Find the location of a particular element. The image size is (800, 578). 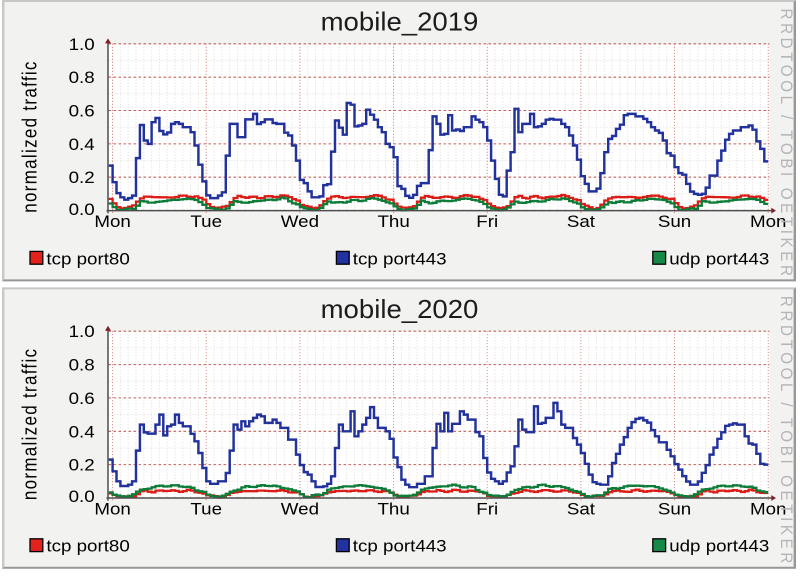

svg-text: mobile_2019 is located at coordinates (400, 21).